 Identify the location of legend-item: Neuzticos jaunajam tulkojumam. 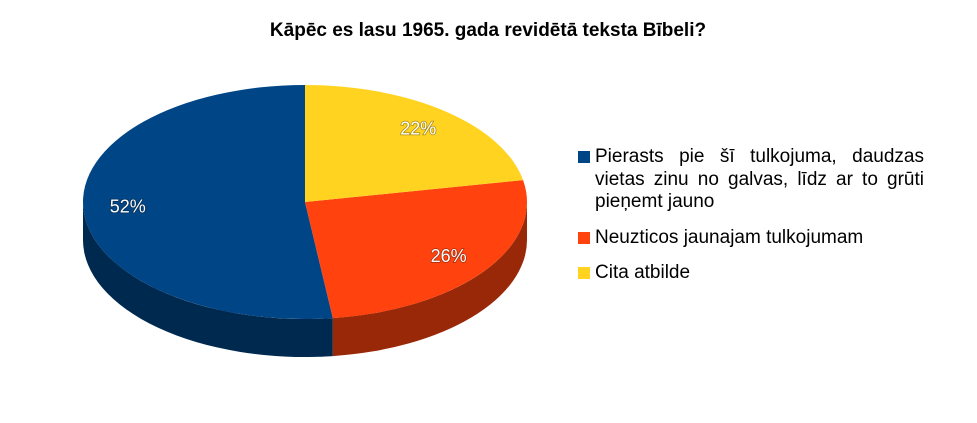
(751, 238).